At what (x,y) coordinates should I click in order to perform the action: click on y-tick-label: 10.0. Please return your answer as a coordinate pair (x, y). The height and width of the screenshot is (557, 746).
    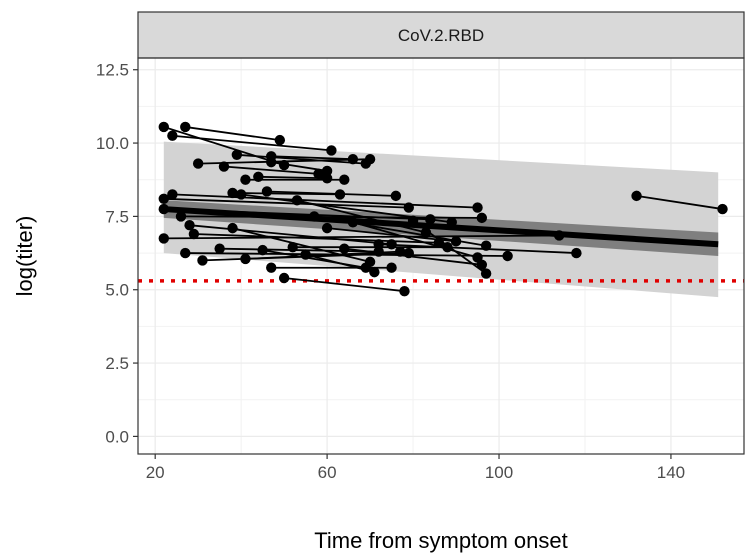
    Looking at the image, I should click on (112, 143).